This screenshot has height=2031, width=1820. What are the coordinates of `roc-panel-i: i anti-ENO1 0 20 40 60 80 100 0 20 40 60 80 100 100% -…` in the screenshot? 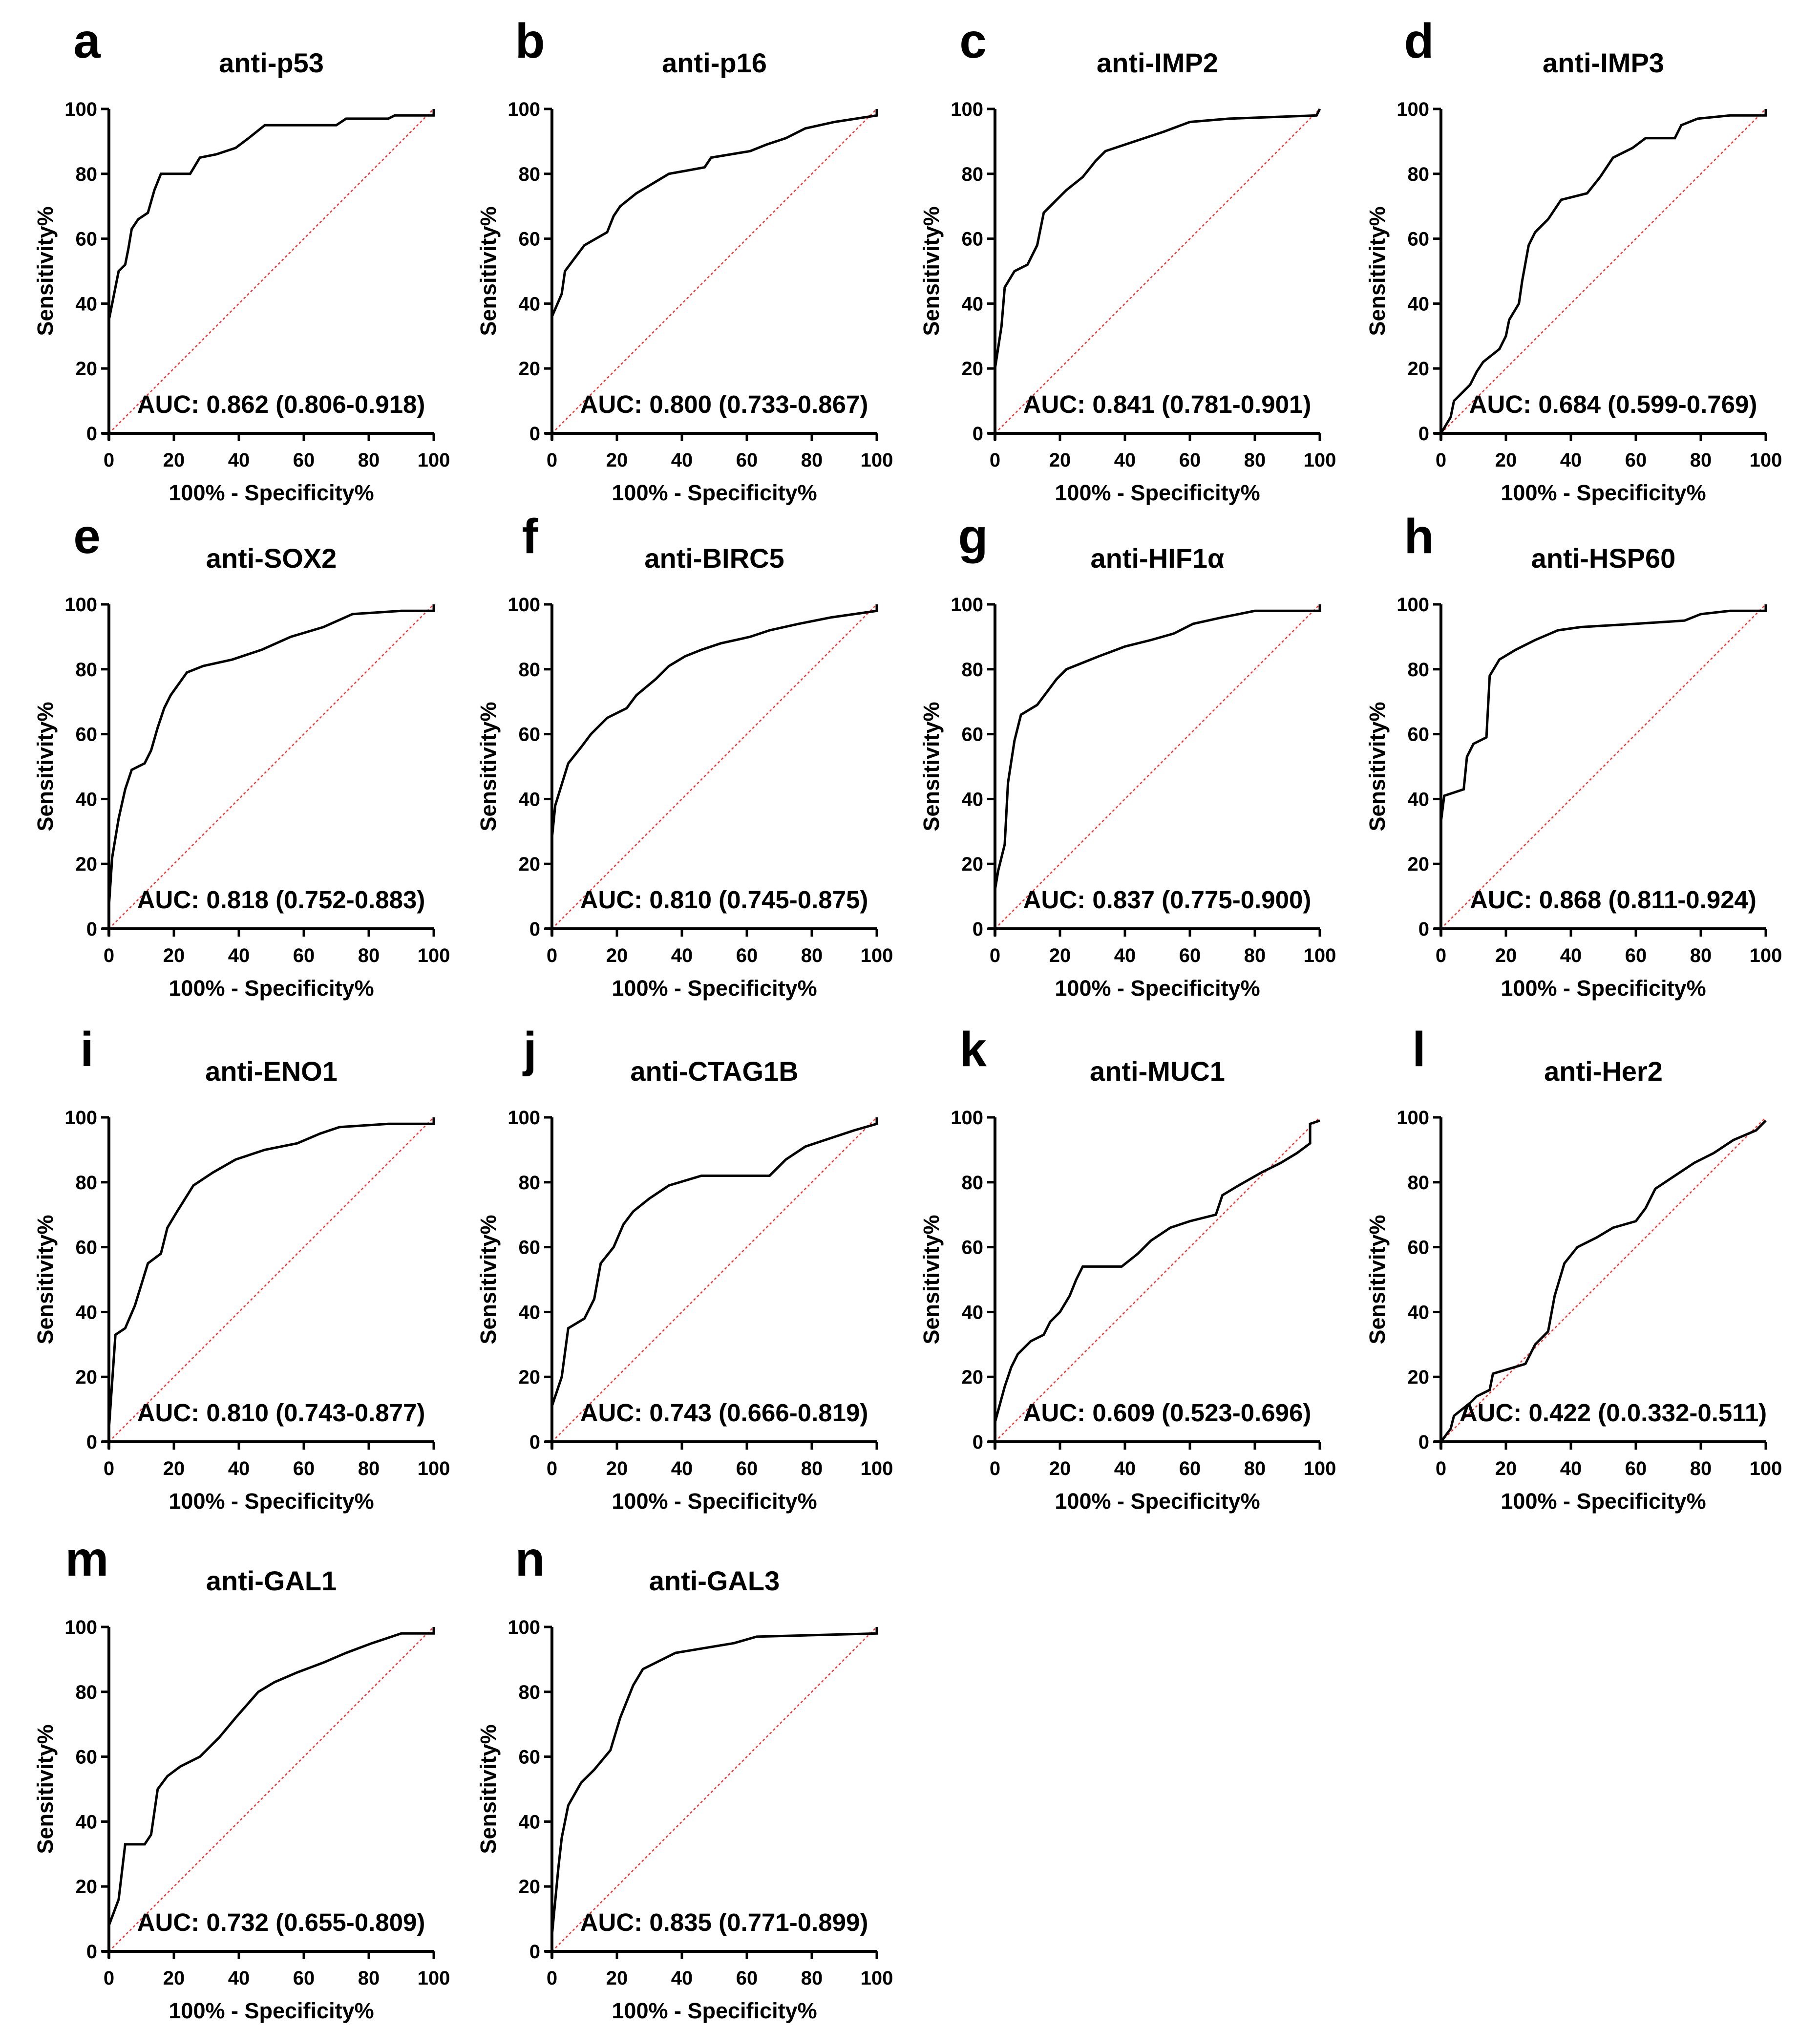 It's located at (241, 1268).